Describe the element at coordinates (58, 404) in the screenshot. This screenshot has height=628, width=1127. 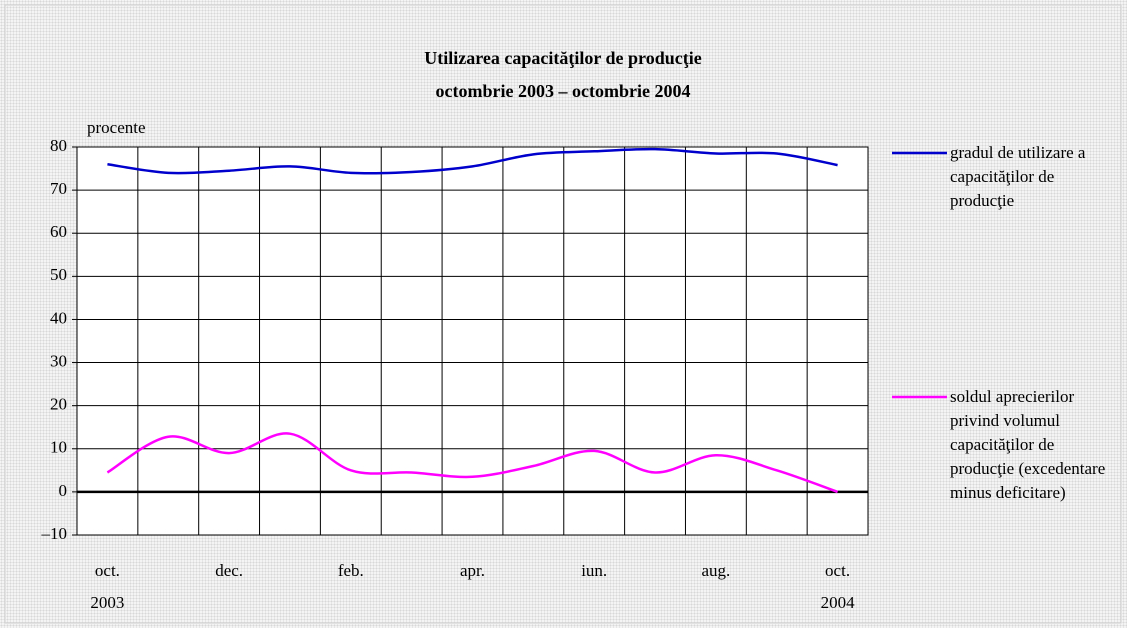
I see `y-tick-label: 20` at that location.